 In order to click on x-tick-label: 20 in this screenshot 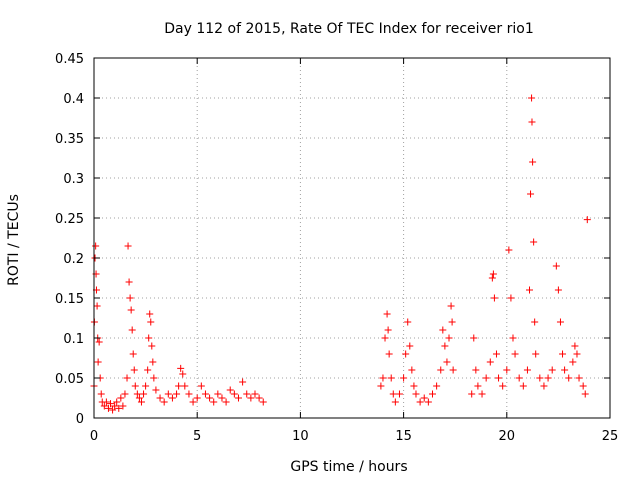, I will do `click(507, 436)`.